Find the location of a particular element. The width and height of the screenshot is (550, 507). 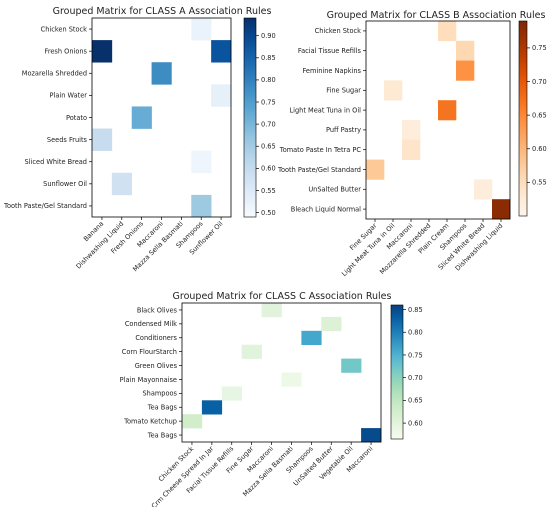

y-tick-label-tomato-ketchup: Tomato Ketchup is located at coordinates (150, 421).